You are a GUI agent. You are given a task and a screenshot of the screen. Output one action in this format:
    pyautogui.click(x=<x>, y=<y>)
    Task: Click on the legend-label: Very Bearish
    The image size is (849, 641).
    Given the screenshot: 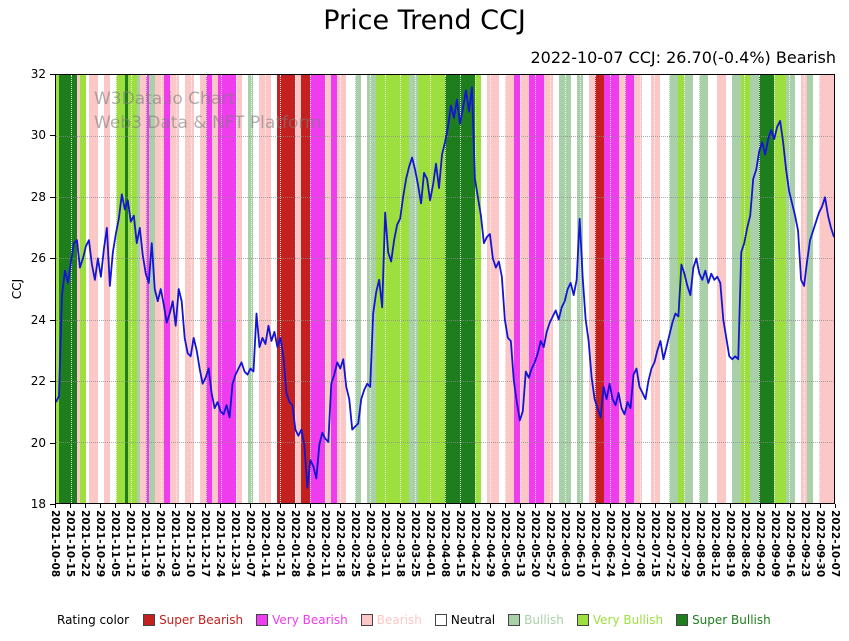 What is the action you would take?
    pyautogui.click(x=310, y=620)
    